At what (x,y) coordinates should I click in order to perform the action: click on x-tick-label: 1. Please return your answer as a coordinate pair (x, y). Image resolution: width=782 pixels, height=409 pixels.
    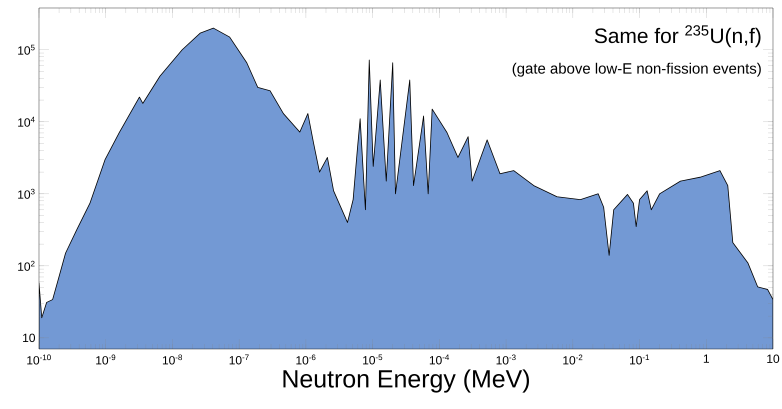
    Looking at the image, I should click on (707, 358).